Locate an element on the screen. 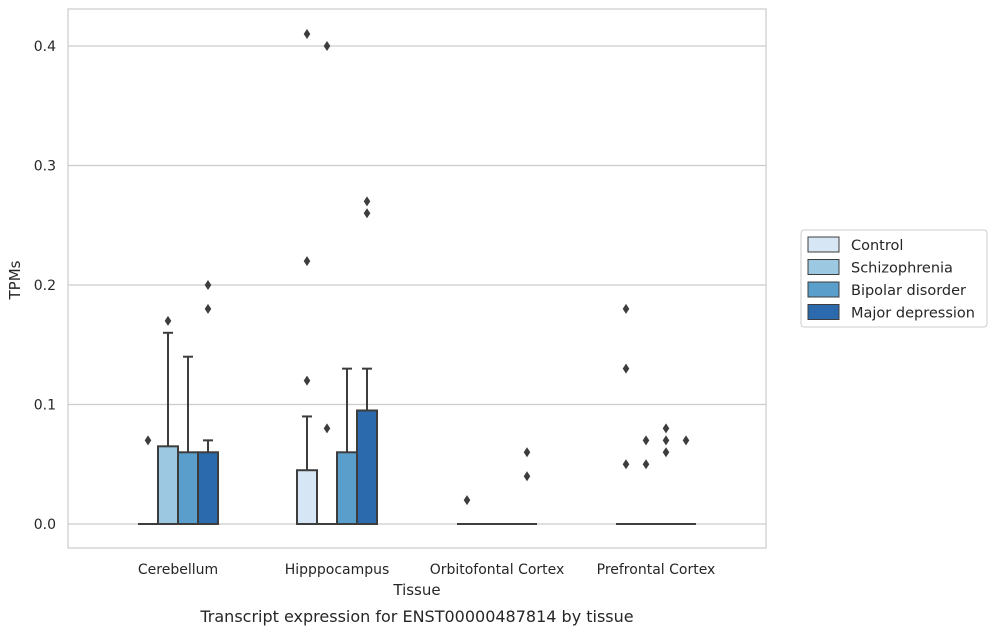 This screenshot has width=997, height=634. y-tick-labels: 0.0 0.1 0.2 0.3 0.4 is located at coordinates (45, 286).